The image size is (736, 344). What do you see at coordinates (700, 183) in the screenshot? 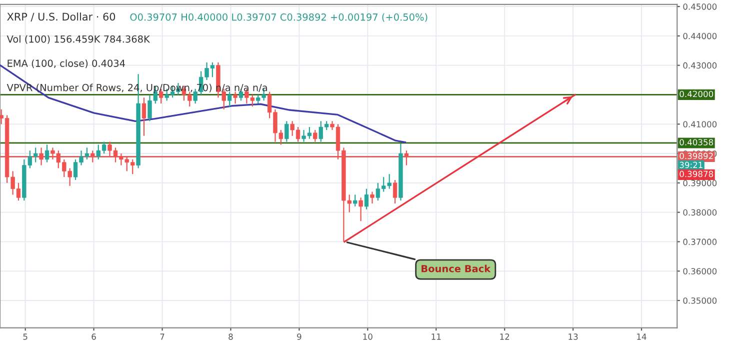
I see `y-tick-label: 0.39000` at bounding box center [700, 183].